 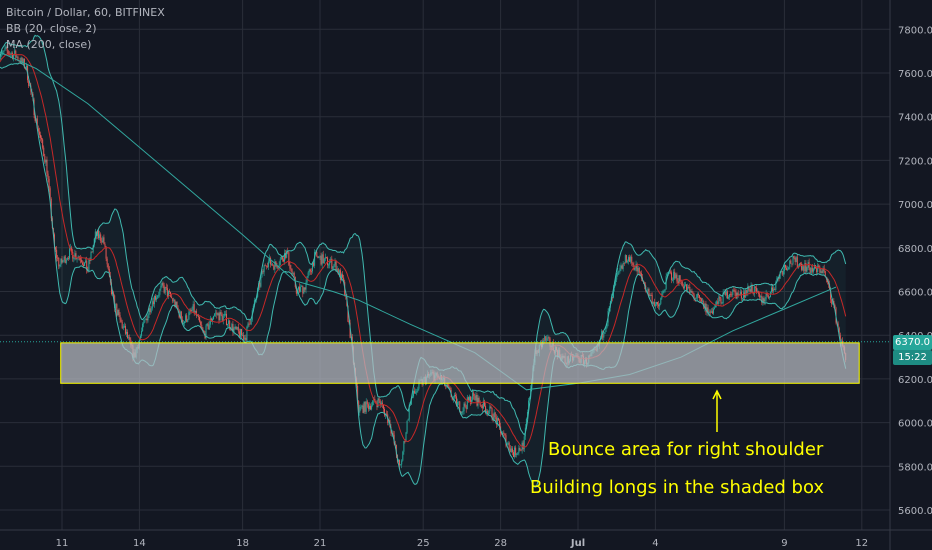 What do you see at coordinates (912, 357) in the screenshot?
I see `bar-countdown-tag: 15:22` at bounding box center [912, 357].